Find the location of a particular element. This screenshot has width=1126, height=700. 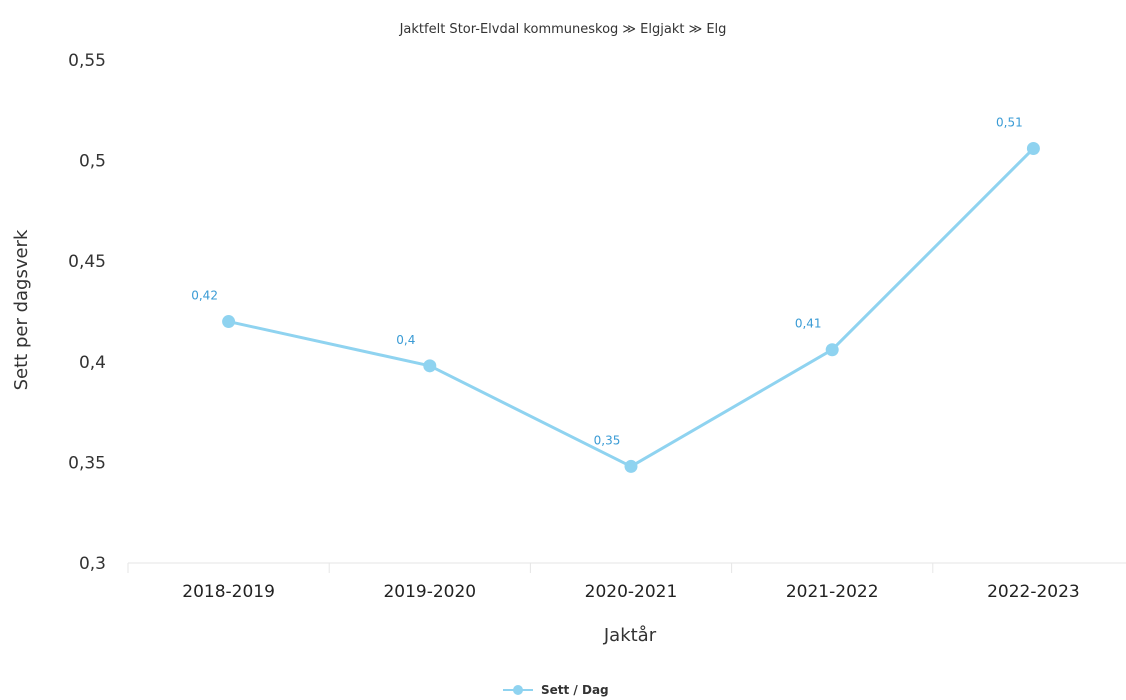

y-tick-label: 0,4 is located at coordinates (92, 363).